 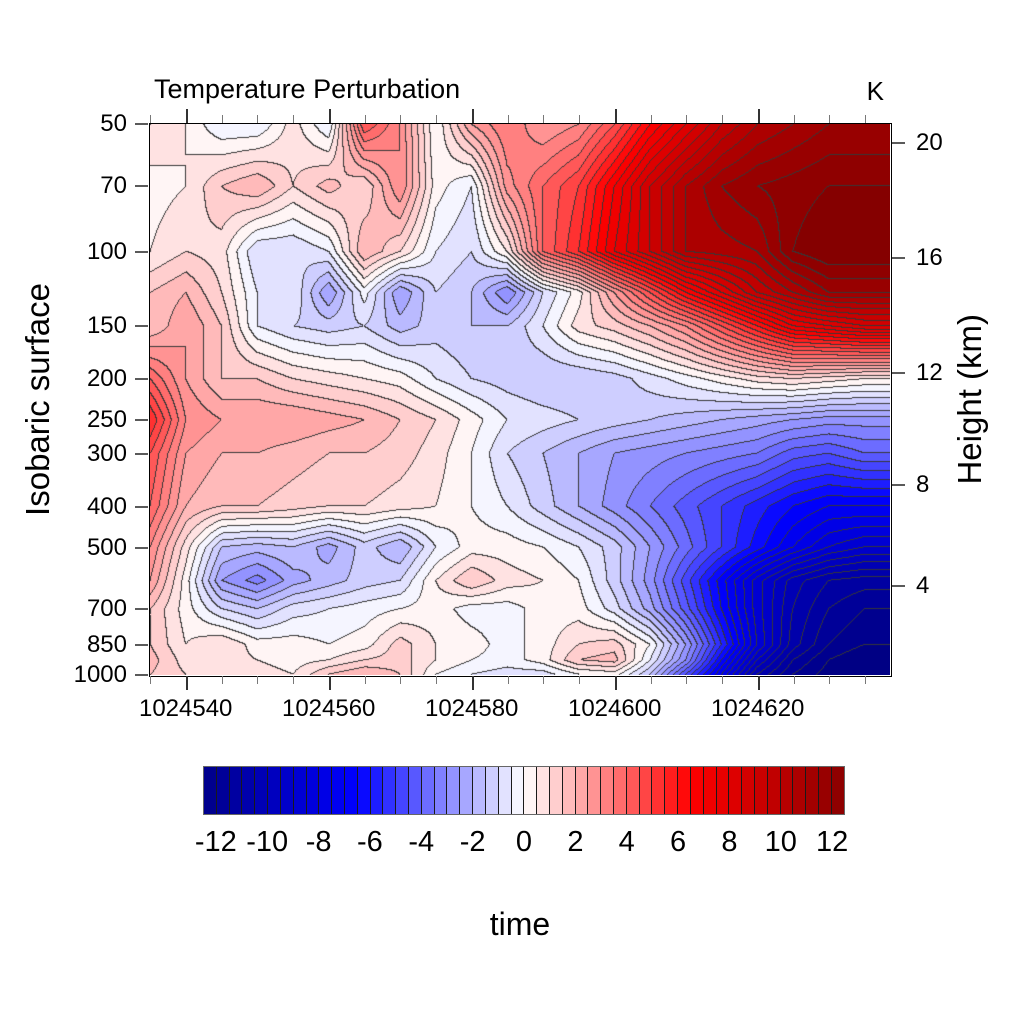 I want to click on x-tick-label: 1024540, so click(x=185, y=708).